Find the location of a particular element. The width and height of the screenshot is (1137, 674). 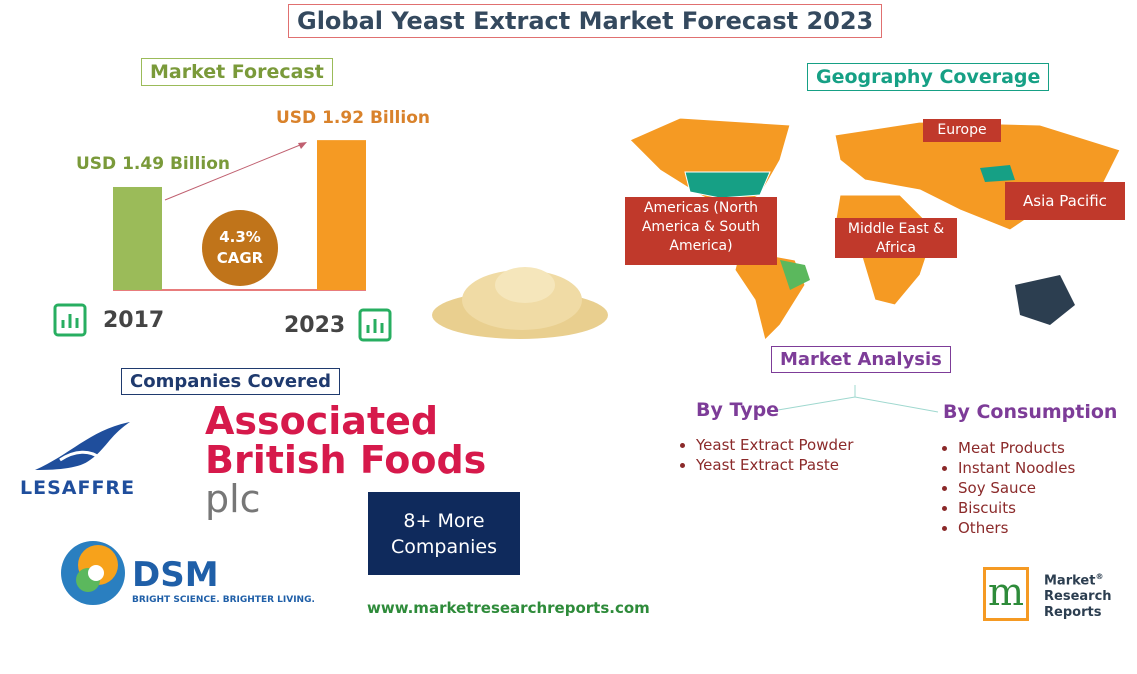

by-type-list: Yeast Extract PowderYeast Extract Paste is located at coordinates (760, 455).